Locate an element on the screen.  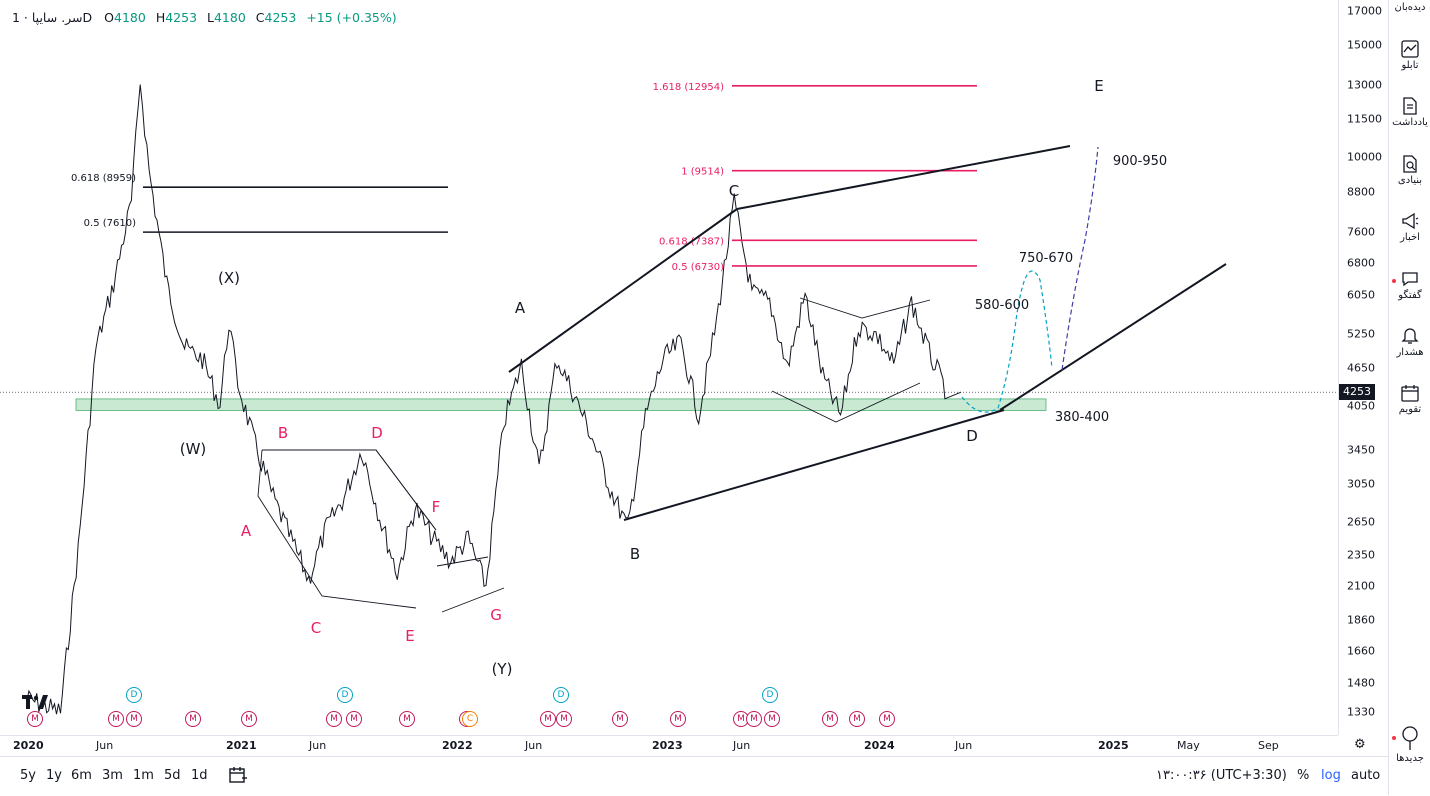
wave-label-black: (Y) is located at coordinates (502, 669).